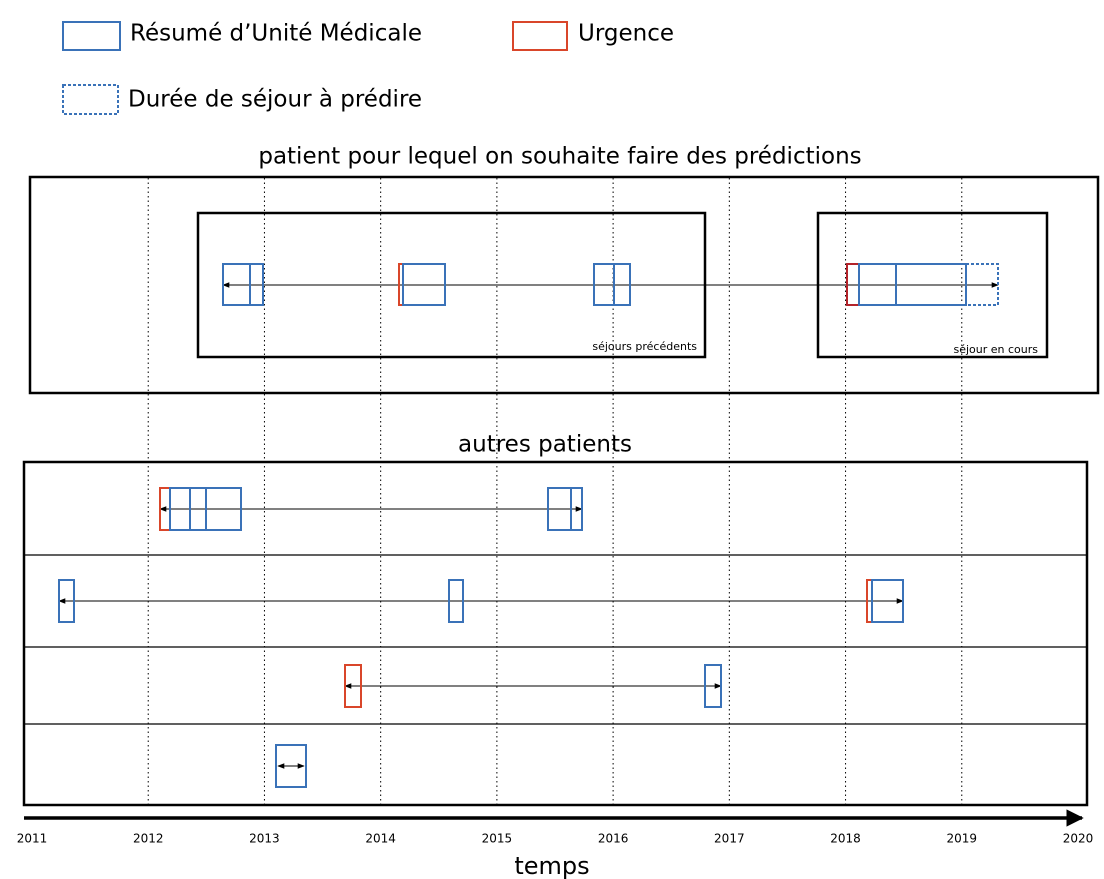 The image size is (1104, 879). What do you see at coordinates (995, 349) in the screenshot?
I see `group-label: séjour en cours` at bounding box center [995, 349].